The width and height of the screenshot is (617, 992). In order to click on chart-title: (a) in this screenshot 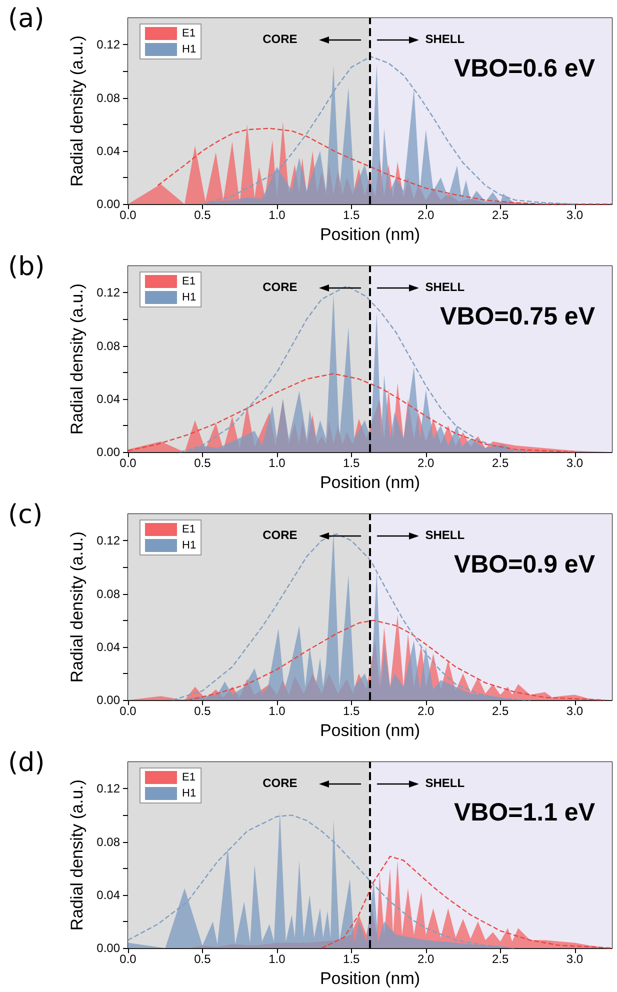, I will do `click(26, 19)`.